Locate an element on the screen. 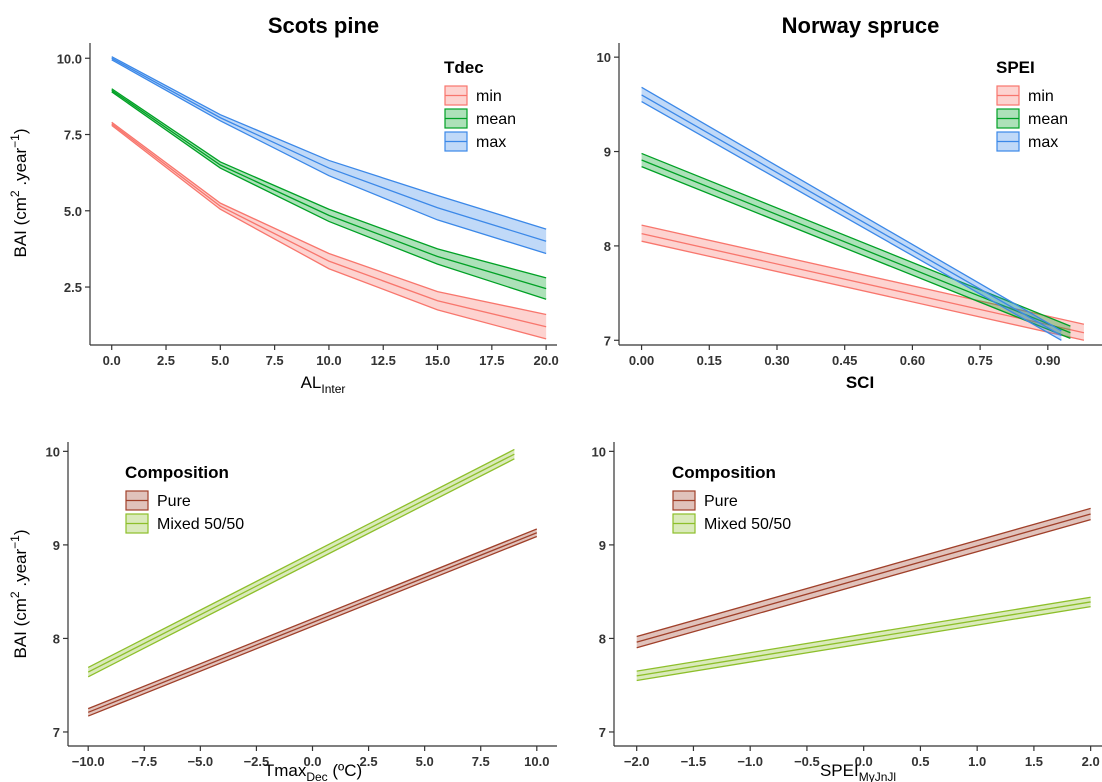 The height and width of the screenshot is (782, 1102). legend-label-pure: Pure is located at coordinates (174, 501).